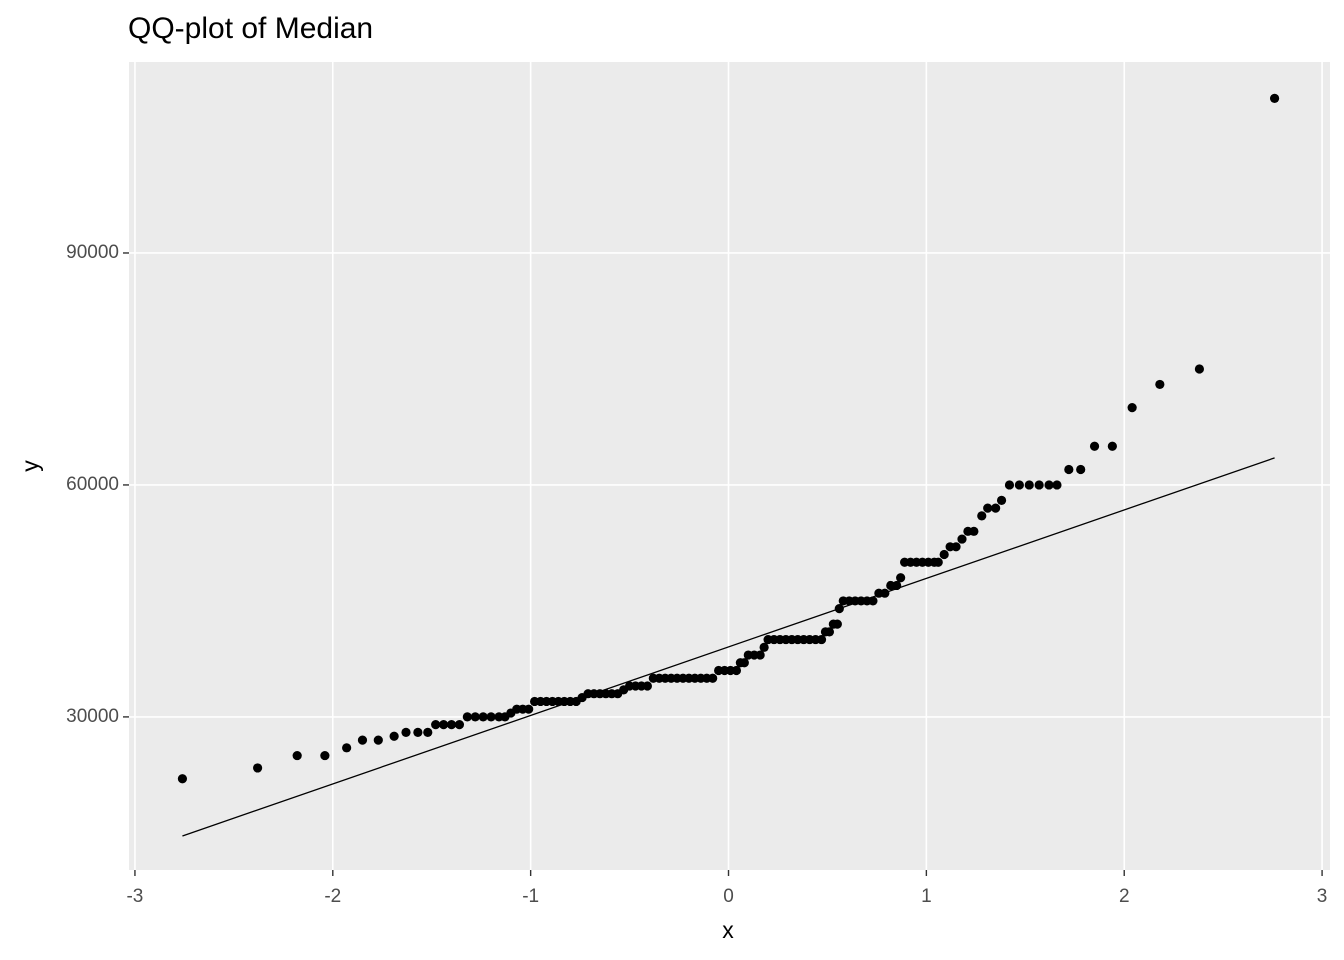  What do you see at coordinates (926, 896) in the screenshot?
I see `x-tick-label: 1` at bounding box center [926, 896].